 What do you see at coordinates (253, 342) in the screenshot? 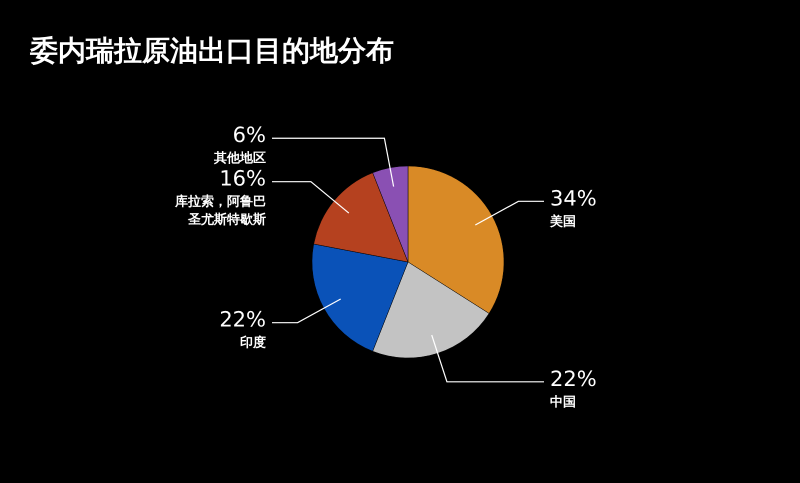
I see `slice-label: 印度` at bounding box center [253, 342].